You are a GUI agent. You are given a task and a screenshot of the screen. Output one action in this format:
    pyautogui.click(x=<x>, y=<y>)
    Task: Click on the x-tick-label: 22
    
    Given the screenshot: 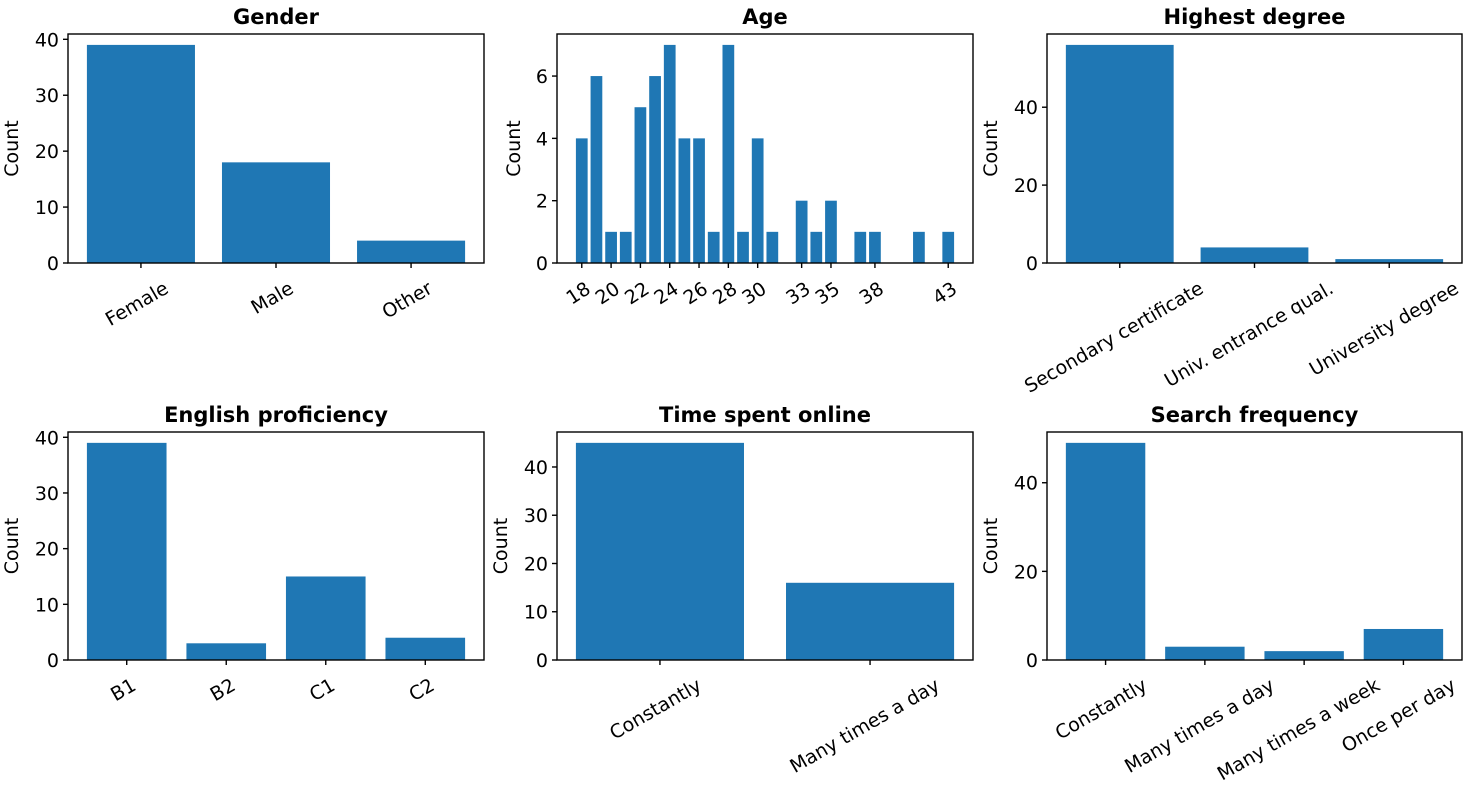 What is the action you would take?
    pyautogui.click(x=637, y=294)
    